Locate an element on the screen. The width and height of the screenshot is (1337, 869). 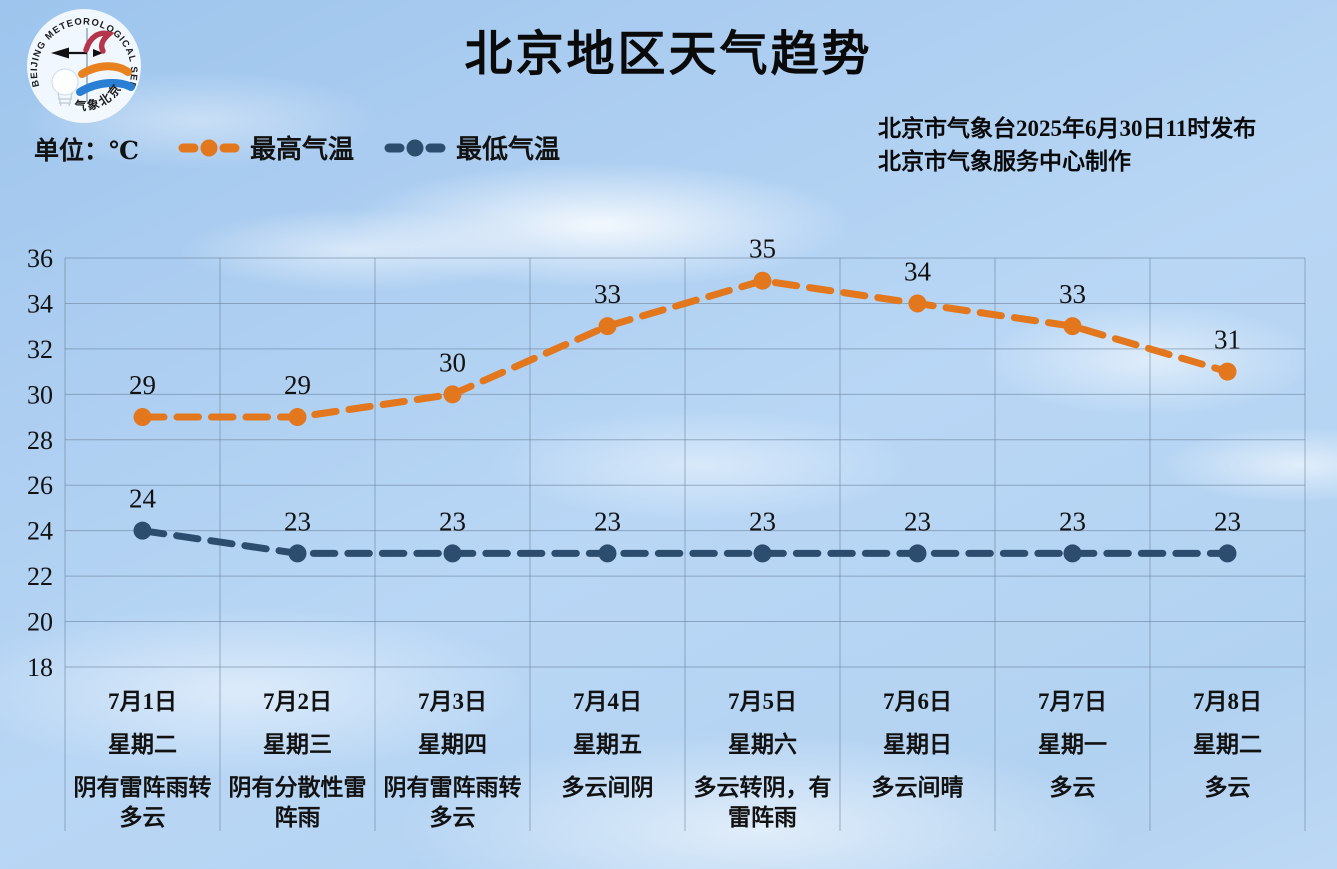
x-date-label: 7月7日 is located at coordinates (1072, 701).